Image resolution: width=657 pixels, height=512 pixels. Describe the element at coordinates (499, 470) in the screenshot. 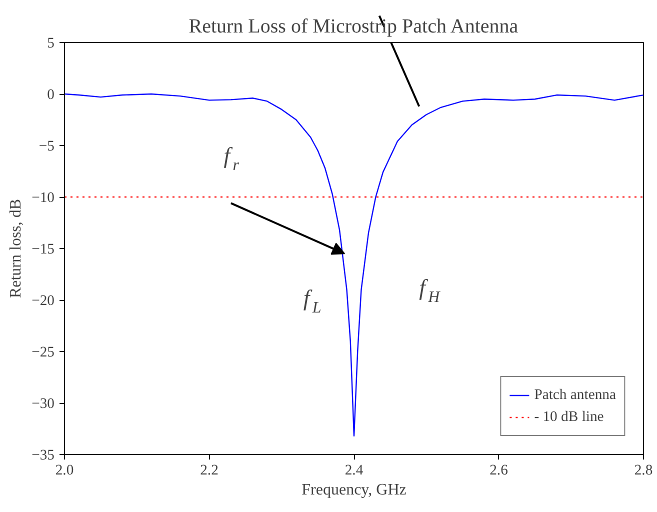

I see `x-tick-label: 2.6` at that location.